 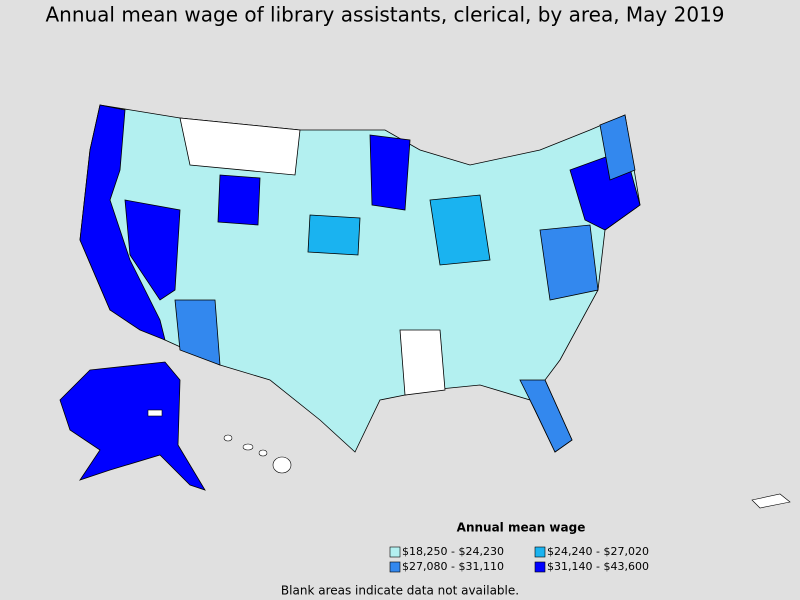 I want to click on florida, so click(x=546, y=416).